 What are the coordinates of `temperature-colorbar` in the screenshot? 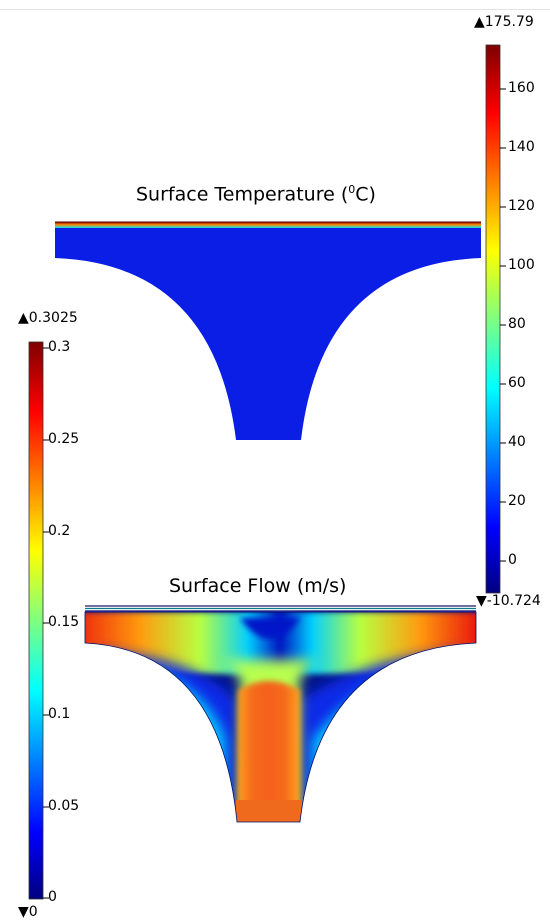 It's located at (493, 319).